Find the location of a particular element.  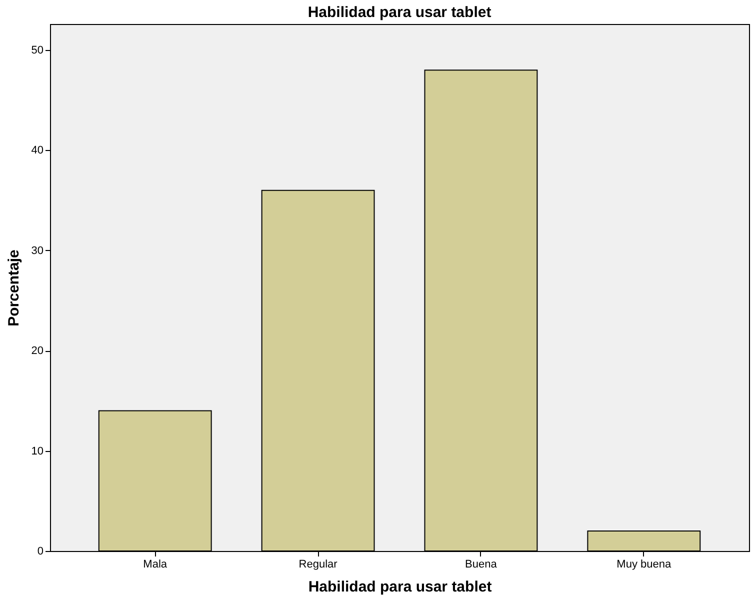

x-tick-label: Regular is located at coordinates (318, 564).